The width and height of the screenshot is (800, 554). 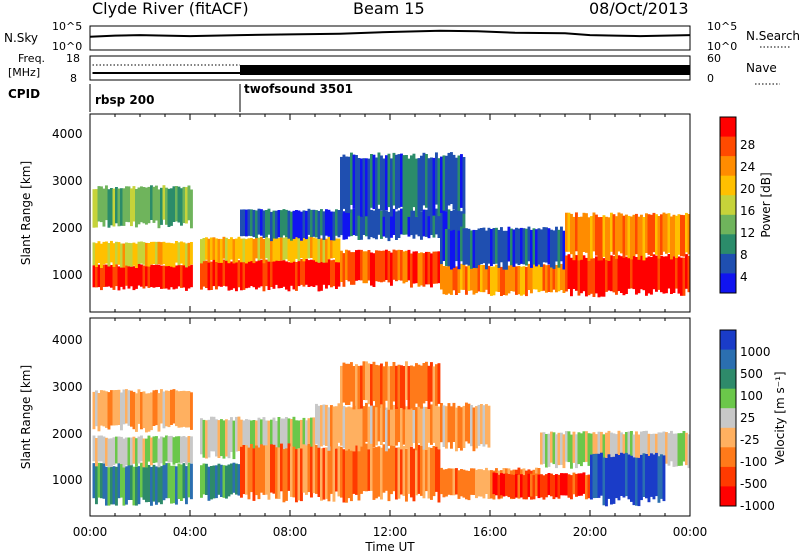 I want to click on noise-left-tick-top: 10^5, so click(x=67, y=26).